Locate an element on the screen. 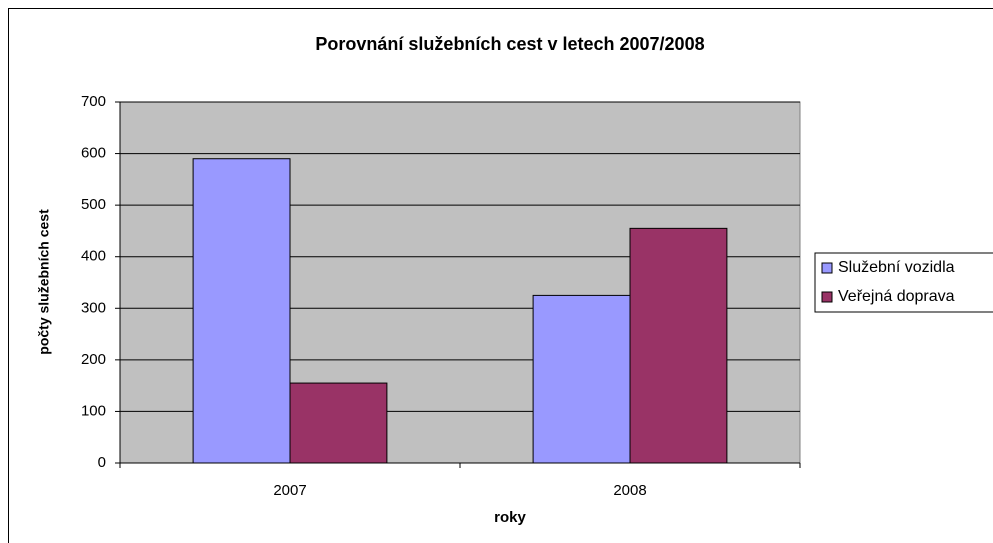 This screenshot has width=993, height=543. x-axis-label: roky is located at coordinates (510, 517).